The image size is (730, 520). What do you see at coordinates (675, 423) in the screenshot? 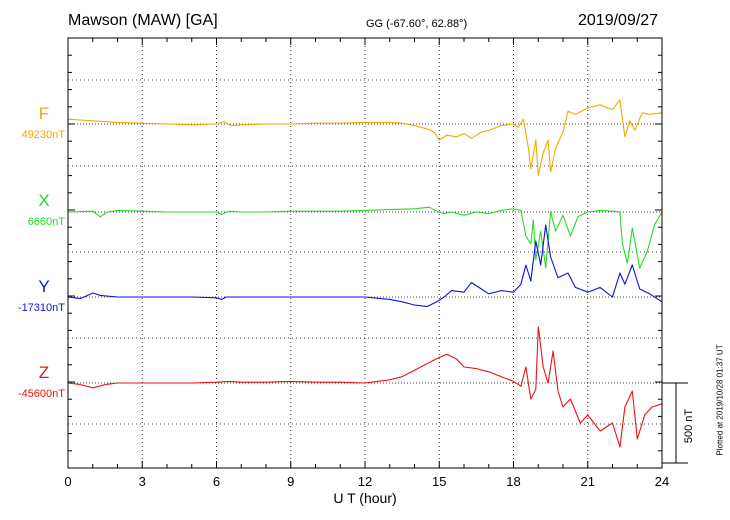
I see `scale-bar` at bounding box center [675, 423].